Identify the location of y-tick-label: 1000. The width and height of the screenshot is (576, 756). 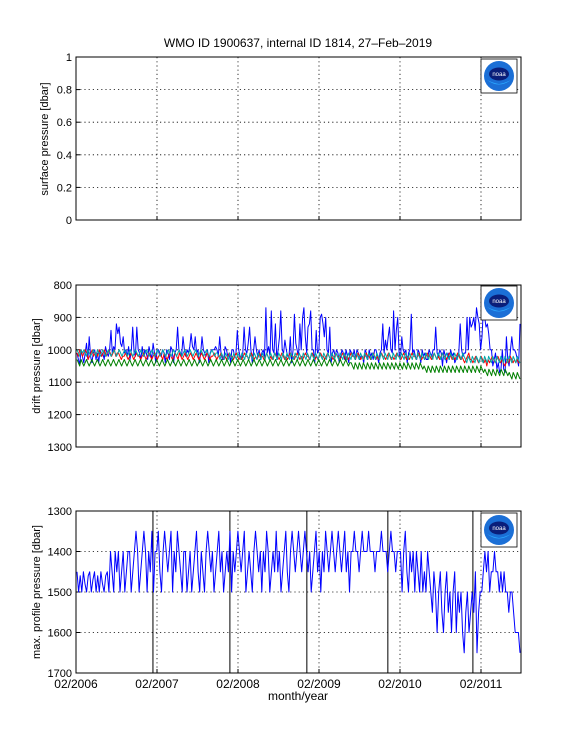
(60, 351).